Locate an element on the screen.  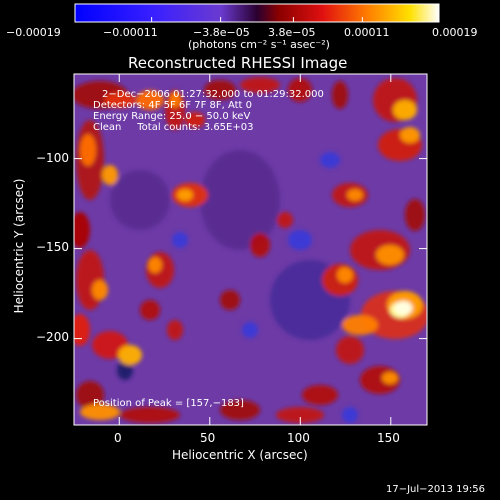
annotation-time-range: 2−Dec−2006 01:27:32.000 to 01:29:32.000 is located at coordinates (213, 94).